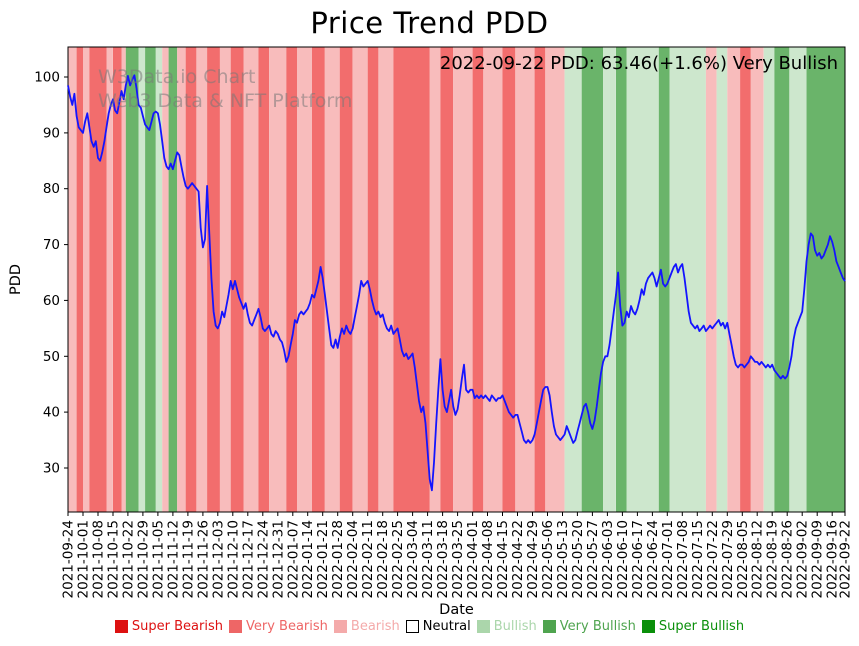 The width and height of the screenshot is (859, 646). I want to click on x-tick-label: 2021-10-08, so click(99, 559).